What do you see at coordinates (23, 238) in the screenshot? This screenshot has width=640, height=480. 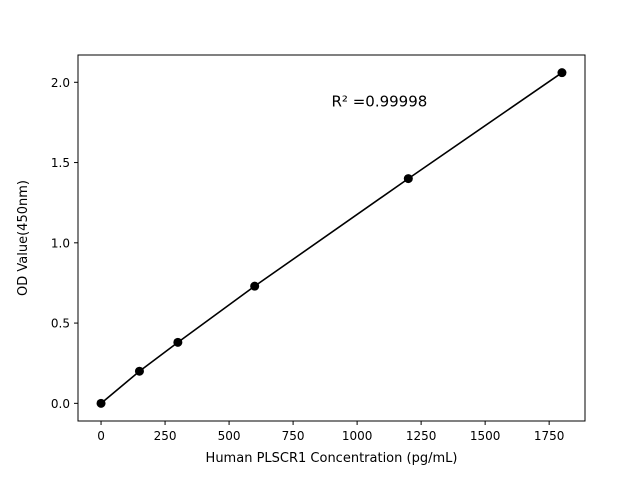 I see `y-axis-label: OD Value(450nm)` at bounding box center [23, 238].